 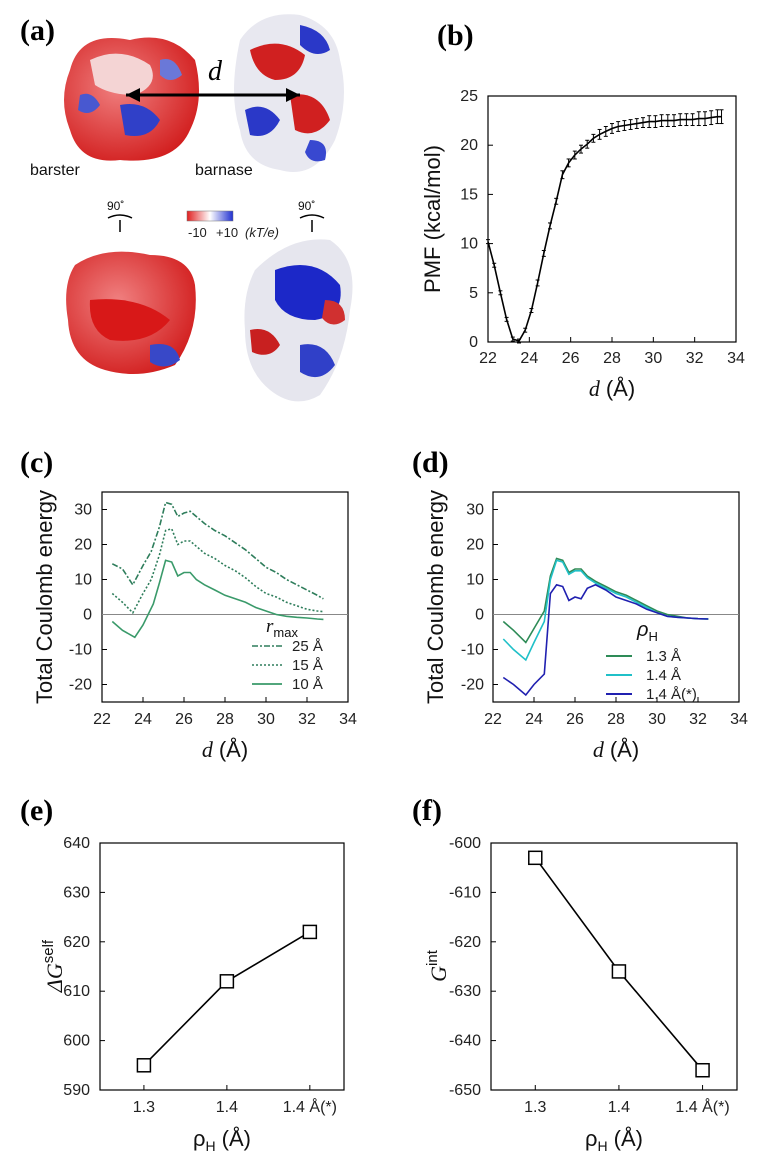 I want to click on f-ylabel: Gint, so click(x=437, y=965).